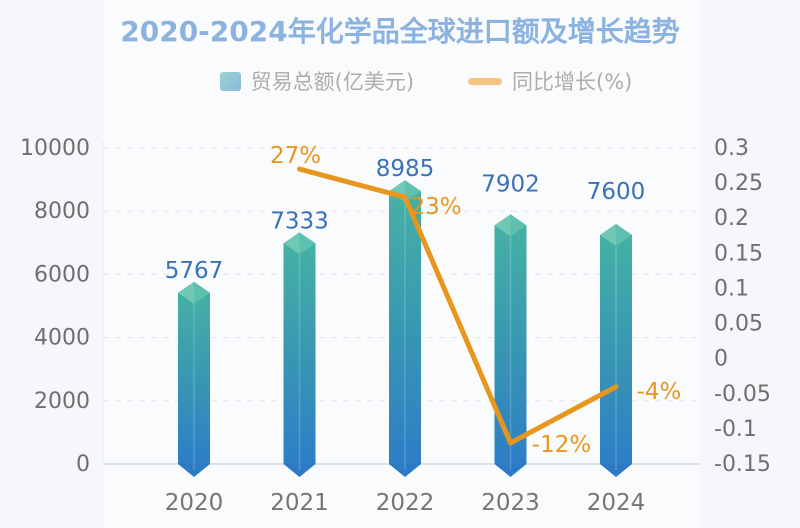 Image resolution: width=800 pixels, height=528 pixels. I want to click on right-axis-tick-label: 0.05, so click(738, 324).